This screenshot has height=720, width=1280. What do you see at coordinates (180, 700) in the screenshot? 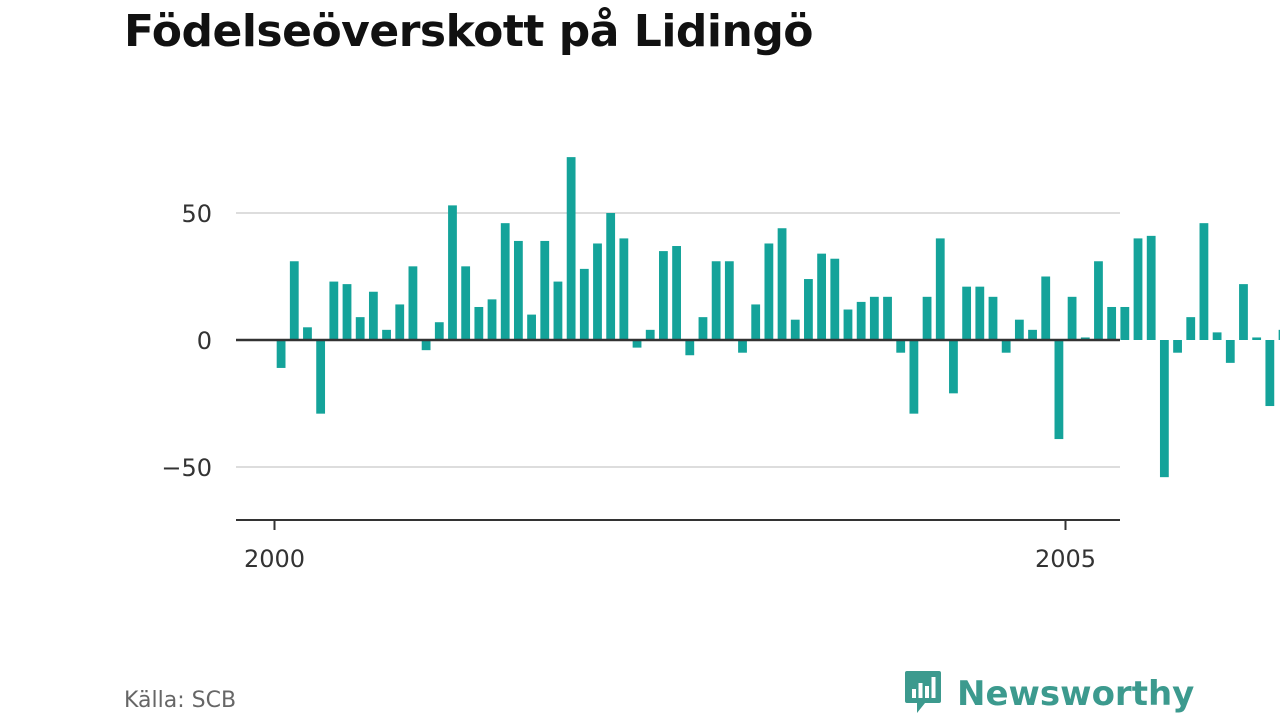
I see `source-label: Källa: SCB` at bounding box center [180, 700].